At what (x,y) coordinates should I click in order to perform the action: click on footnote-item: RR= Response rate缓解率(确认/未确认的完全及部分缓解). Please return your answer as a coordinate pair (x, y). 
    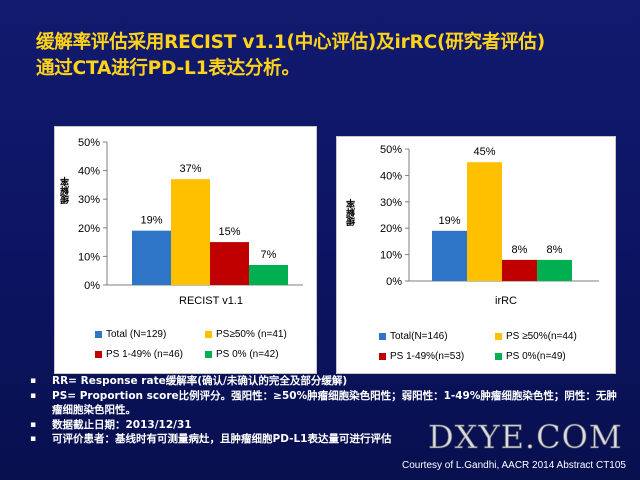
    Looking at the image, I should click on (325, 381).